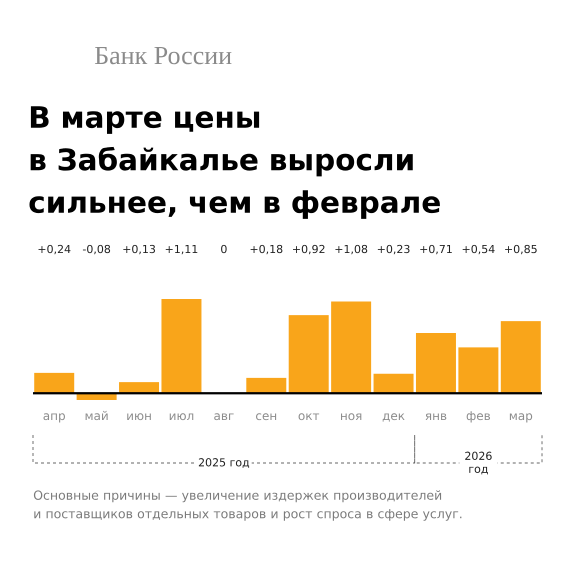 This screenshot has width=567, height=567. Describe the element at coordinates (224, 463) in the screenshot. I see `text: 2025 год` at that location.